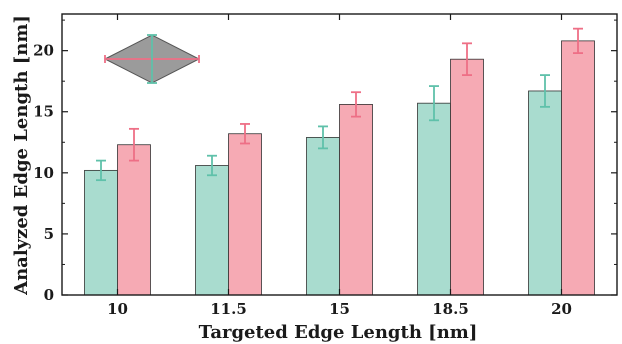 The width and height of the screenshot is (622, 344). What do you see at coordinates (49, 234) in the screenshot?
I see `y-tick-label: 5` at bounding box center [49, 234].